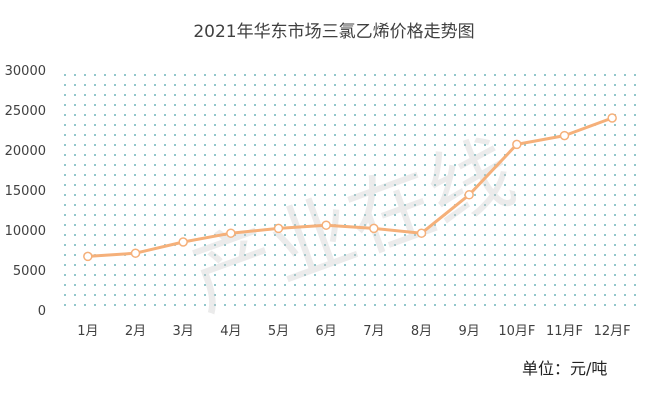 This screenshot has width=668, height=402. I want to click on y-axis-ticks: 0 5000 10000 15000 20000 25000 30000, so click(25, 191).